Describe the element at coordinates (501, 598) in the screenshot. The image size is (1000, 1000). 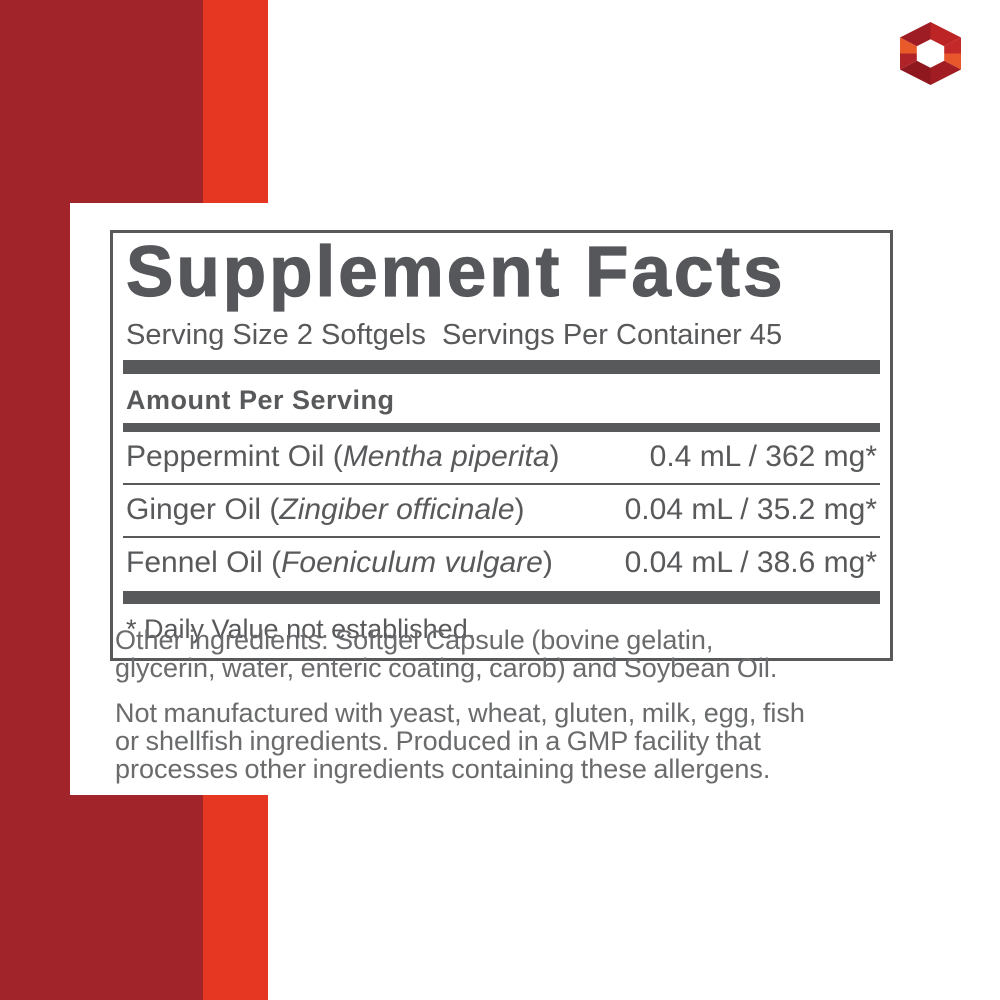
I see `separator-bar-thick-bottom` at that location.